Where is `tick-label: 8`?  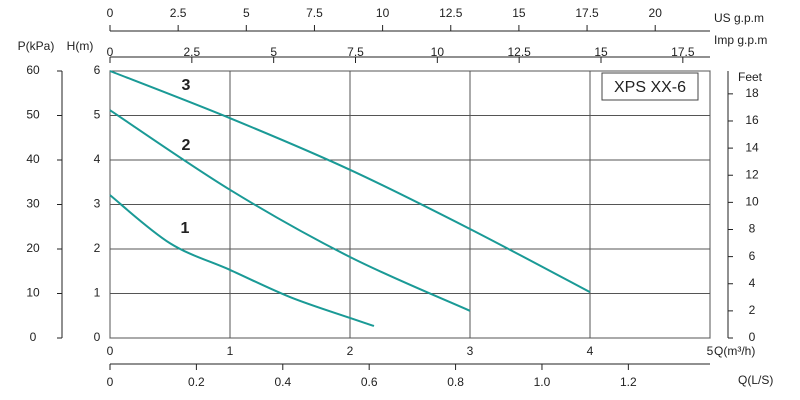 tick-label: 8 is located at coordinates (752, 229).